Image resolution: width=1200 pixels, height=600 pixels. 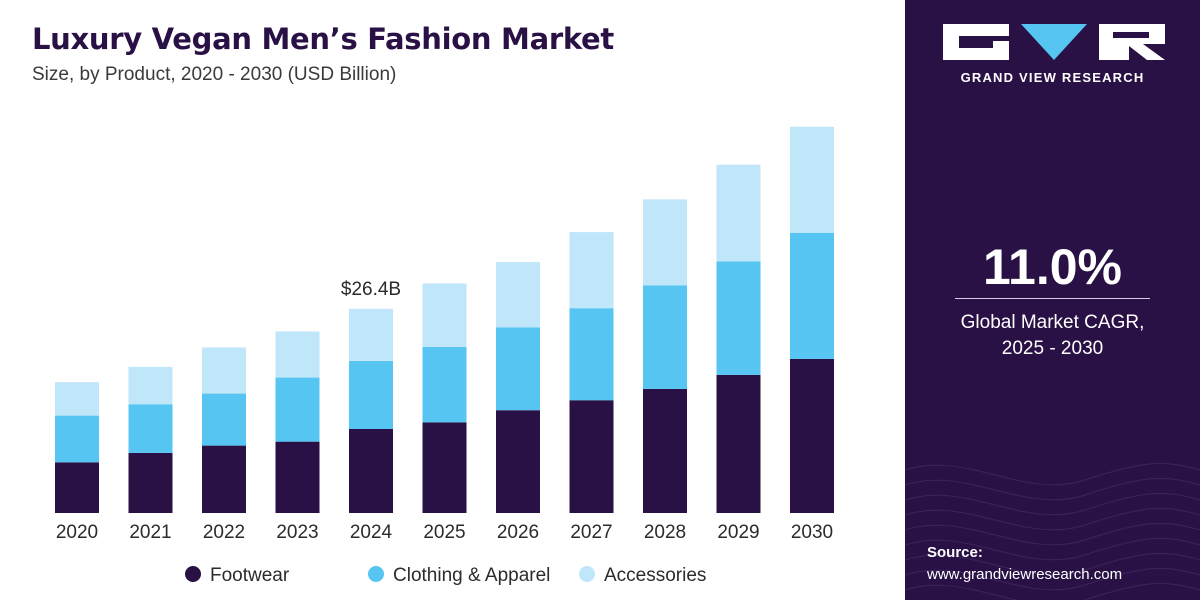 What do you see at coordinates (591, 532) in the screenshot?
I see `x-tick-label-2027: 2027` at bounding box center [591, 532].